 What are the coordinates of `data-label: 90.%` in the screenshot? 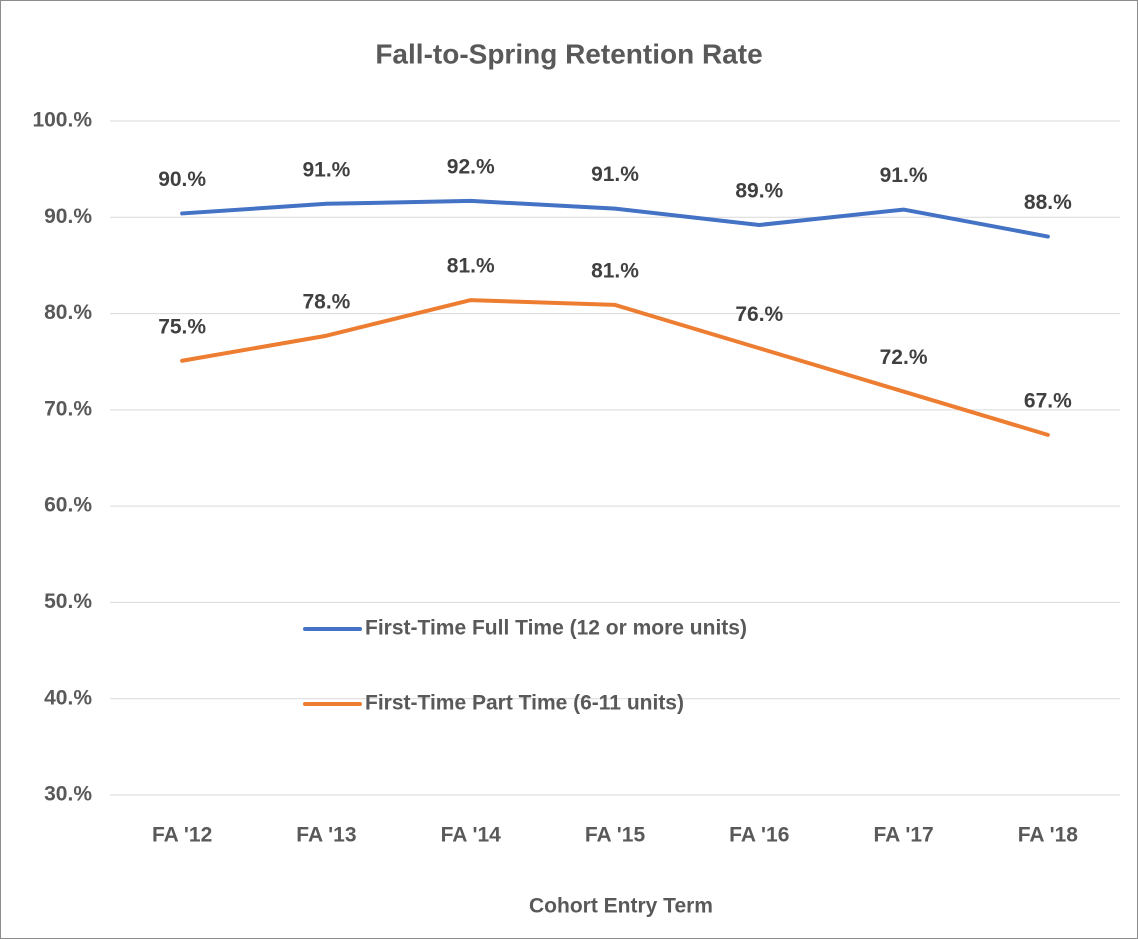 It's located at (182, 179).